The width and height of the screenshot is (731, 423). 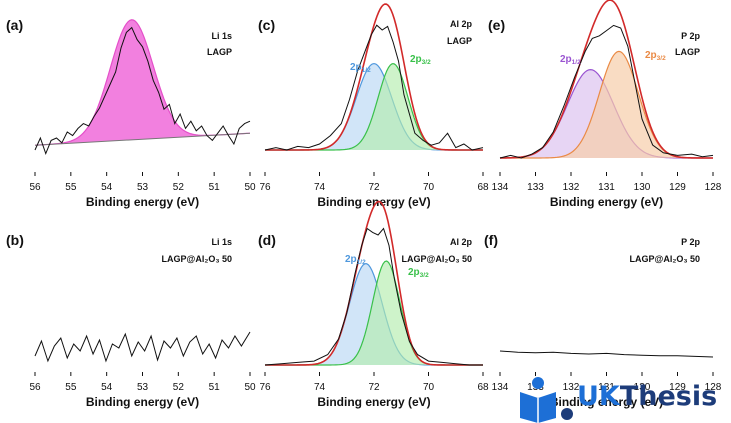 What do you see at coordinates (14, 25) in the screenshot?
I see `panel-label: (a)` at bounding box center [14, 25].